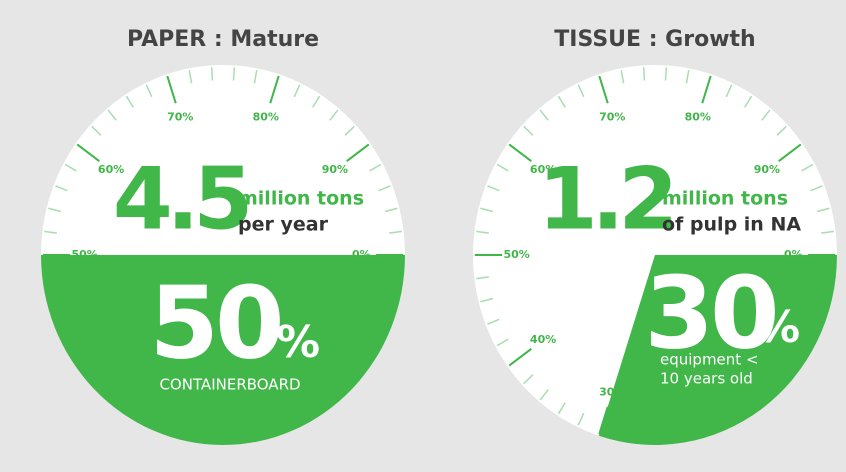 This screenshot has width=846, height=472. What do you see at coordinates (180, 199) in the screenshot?
I see `headline-number: 4.5` at bounding box center [180, 199].